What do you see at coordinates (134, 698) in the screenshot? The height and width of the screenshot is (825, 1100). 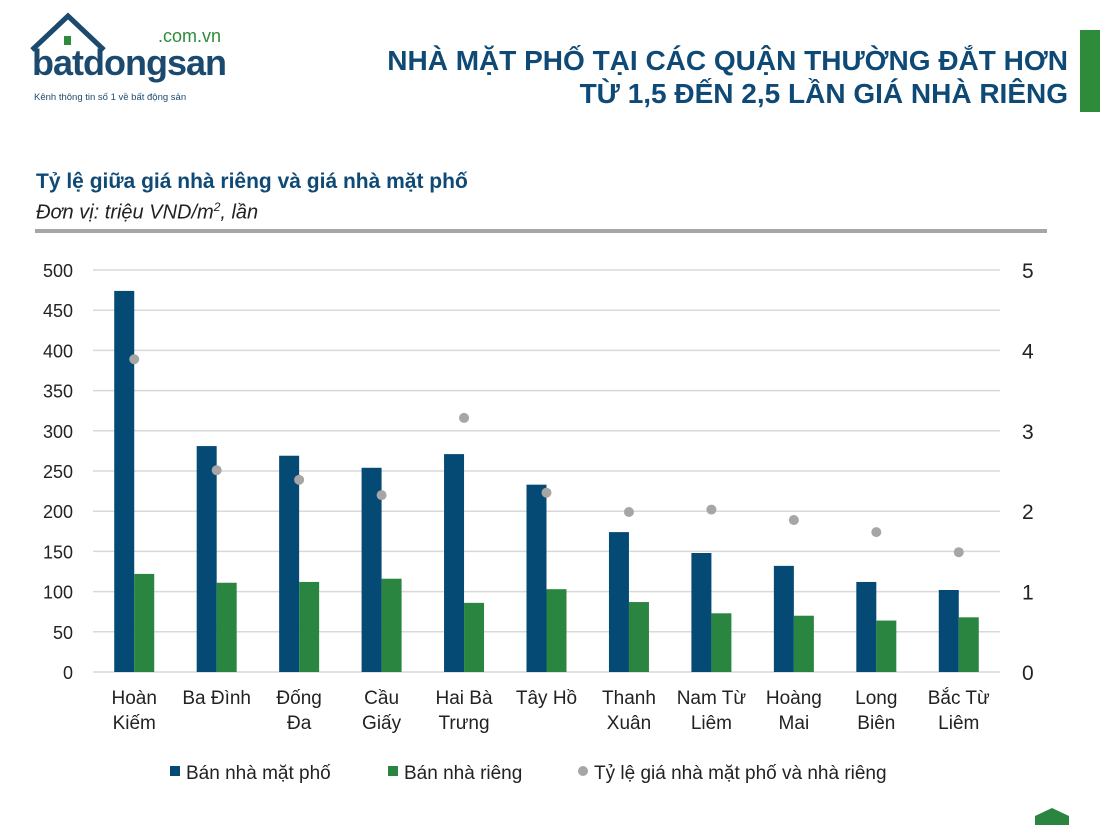 I see `x-tick-label: Hoàn` at bounding box center [134, 698].